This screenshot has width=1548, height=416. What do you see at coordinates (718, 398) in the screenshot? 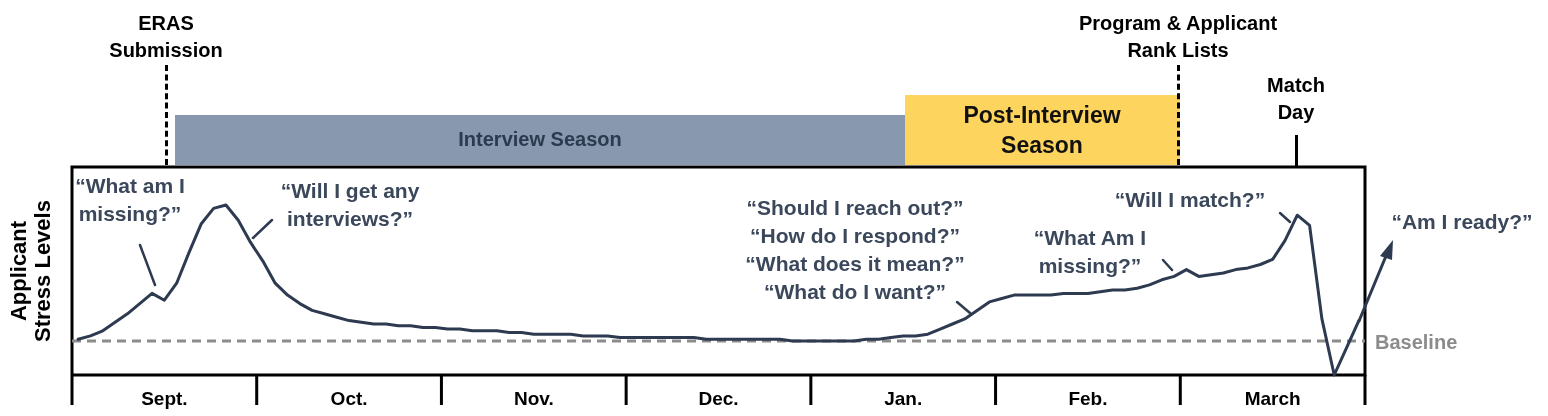
I see `x-tick-label: Dec.` at bounding box center [718, 398].